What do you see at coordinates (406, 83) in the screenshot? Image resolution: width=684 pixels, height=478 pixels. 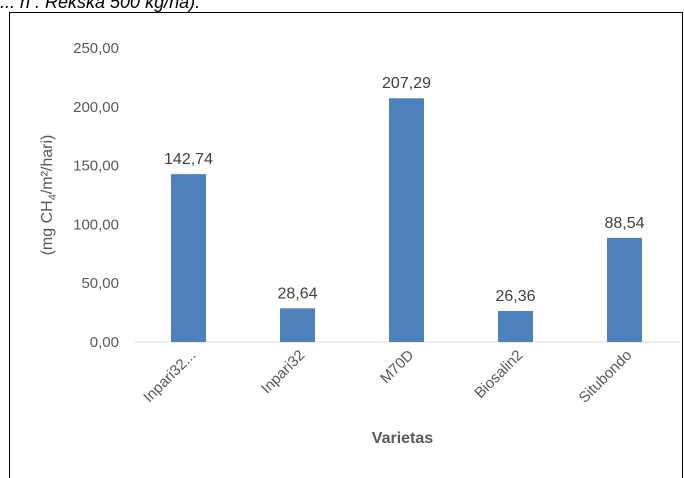 I see `data-label: 207,29` at bounding box center [406, 83].